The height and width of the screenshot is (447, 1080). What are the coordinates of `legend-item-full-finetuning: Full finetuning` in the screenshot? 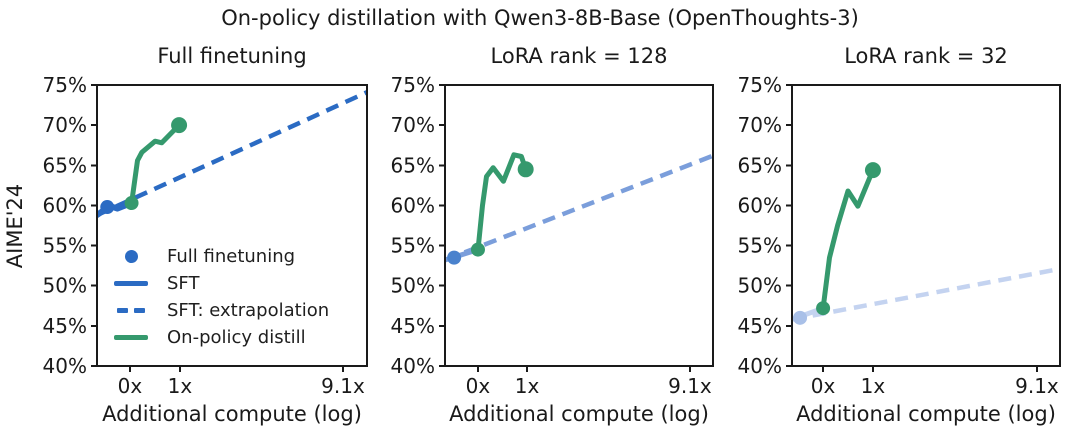 It's located at (219, 256).